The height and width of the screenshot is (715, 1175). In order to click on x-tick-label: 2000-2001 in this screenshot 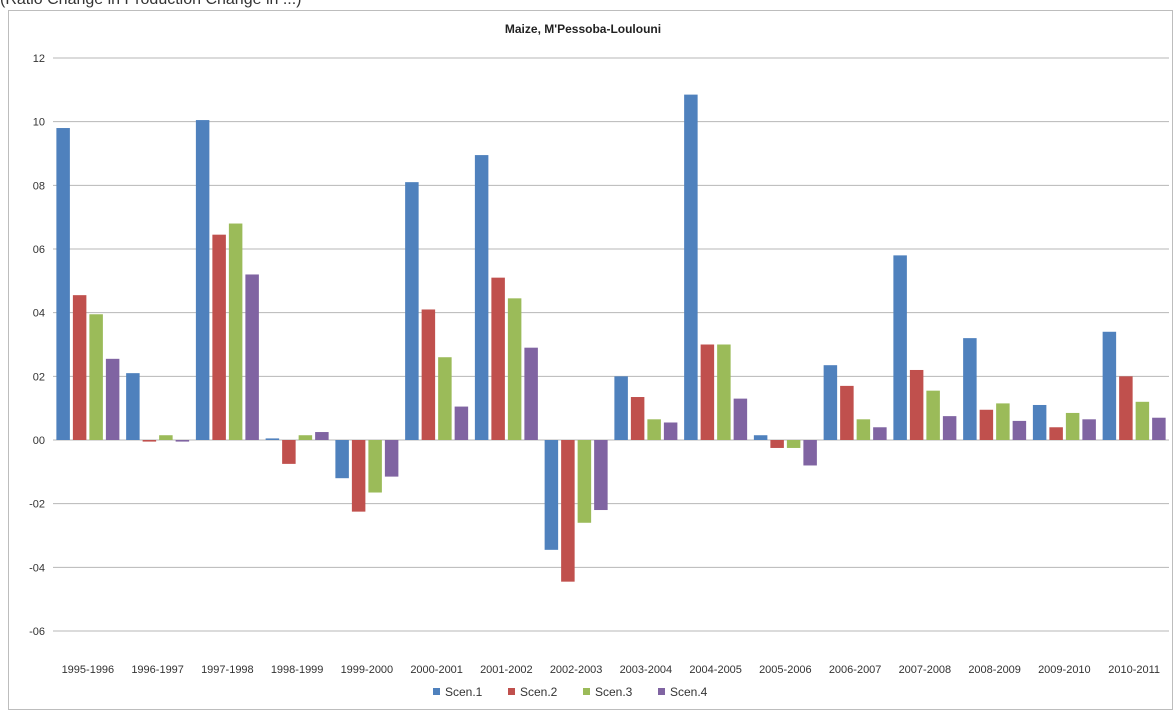, I will do `click(436, 670)`.